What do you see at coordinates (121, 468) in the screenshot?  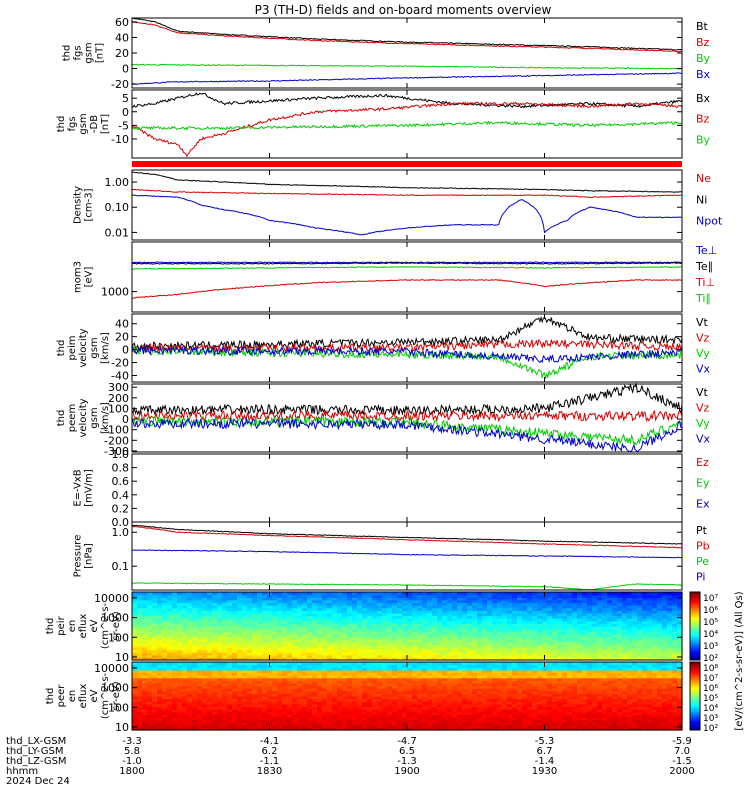 I see `efield-ytick-label: 0.8` at bounding box center [121, 468].